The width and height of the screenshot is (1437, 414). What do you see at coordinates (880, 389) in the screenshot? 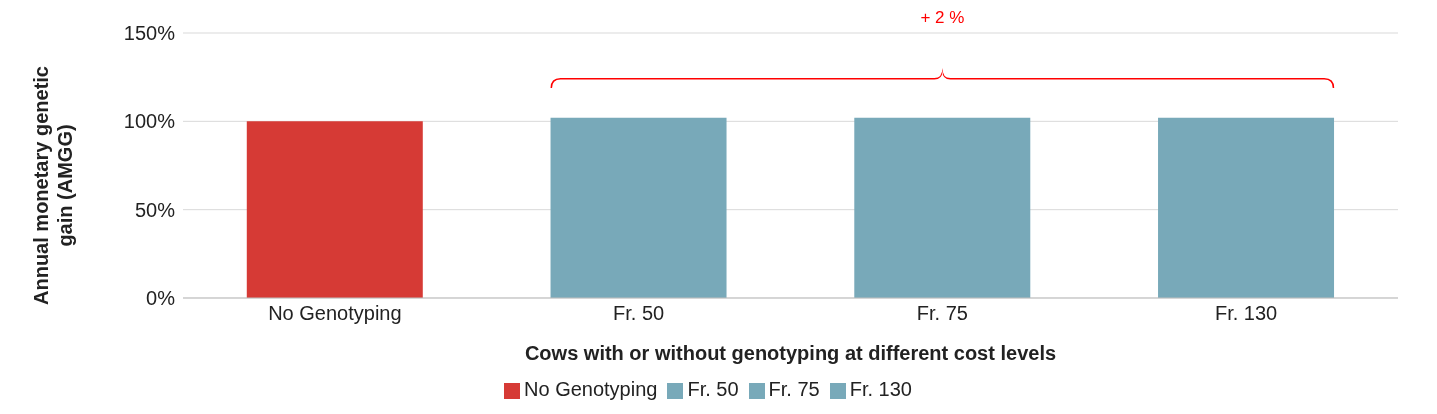
I see `legend-label: Fr. 130` at bounding box center [880, 389].